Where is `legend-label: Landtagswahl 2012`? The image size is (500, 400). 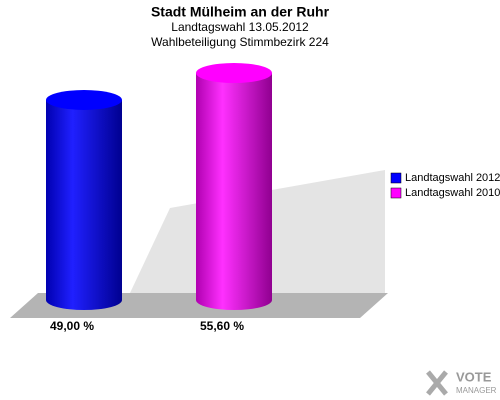
legend-label: Landtagswahl 2012 is located at coordinates (452, 178).